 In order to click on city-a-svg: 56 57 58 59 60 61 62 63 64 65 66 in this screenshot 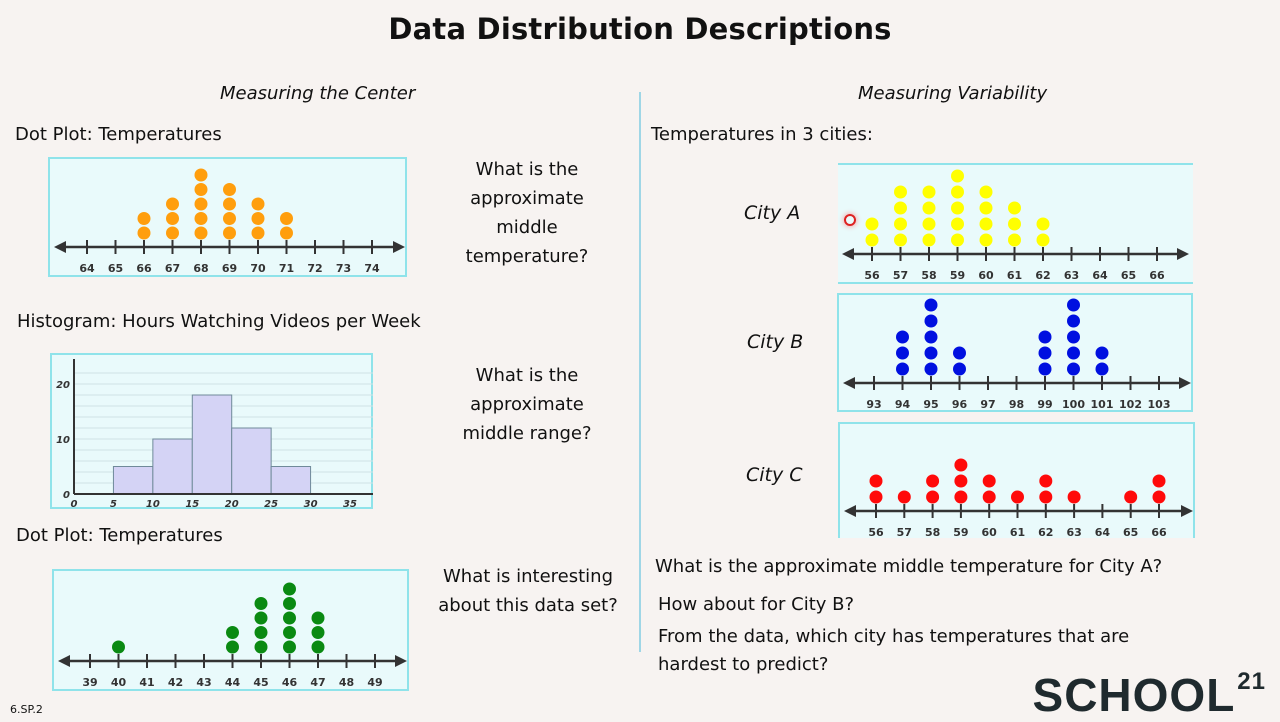, I will do `click(1015, 225)`.